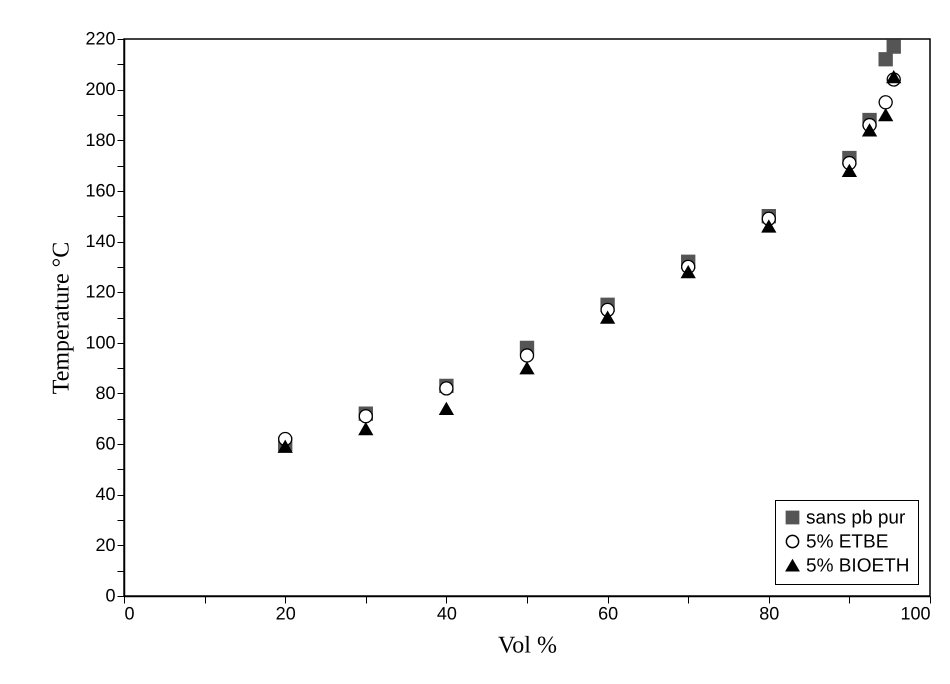 The image size is (950, 684). What do you see at coordinates (105, 544) in the screenshot?
I see `y-tick-label: 20` at bounding box center [105, 544].